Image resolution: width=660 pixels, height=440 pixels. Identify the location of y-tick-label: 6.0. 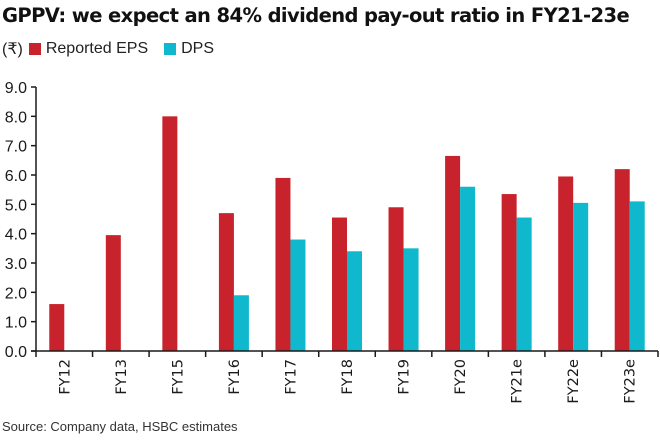
(16, 176).